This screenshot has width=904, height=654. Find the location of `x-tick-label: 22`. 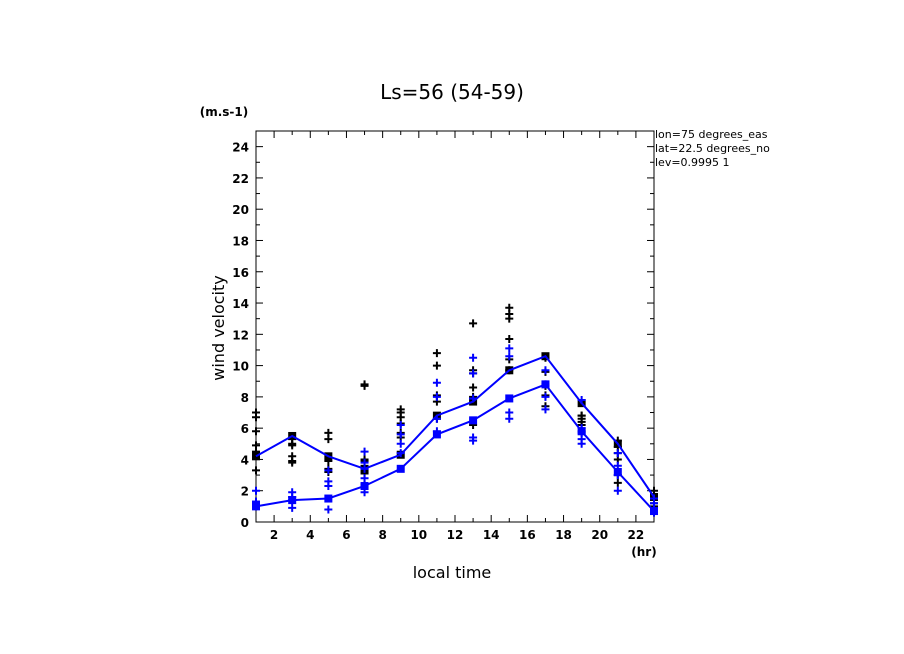

x-tick-label: 22 is located at coordinates (636, 535).